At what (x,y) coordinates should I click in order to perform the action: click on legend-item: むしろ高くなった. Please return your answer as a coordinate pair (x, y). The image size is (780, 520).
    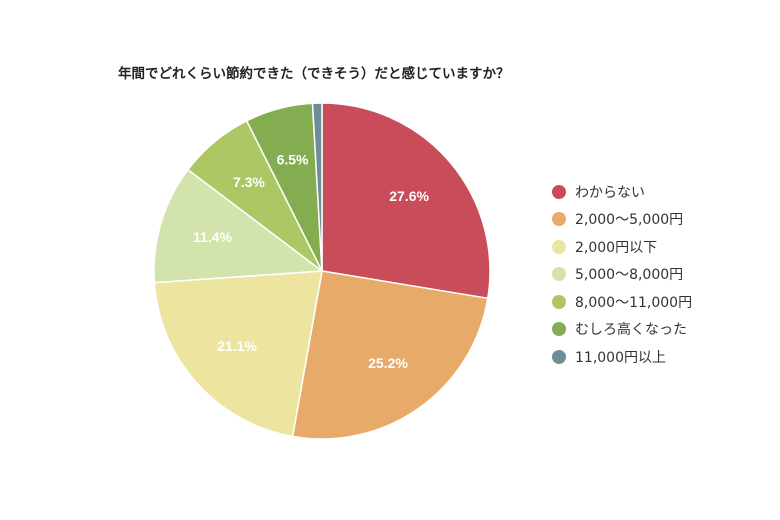
    Looking at the image, I should click on (622, 330).